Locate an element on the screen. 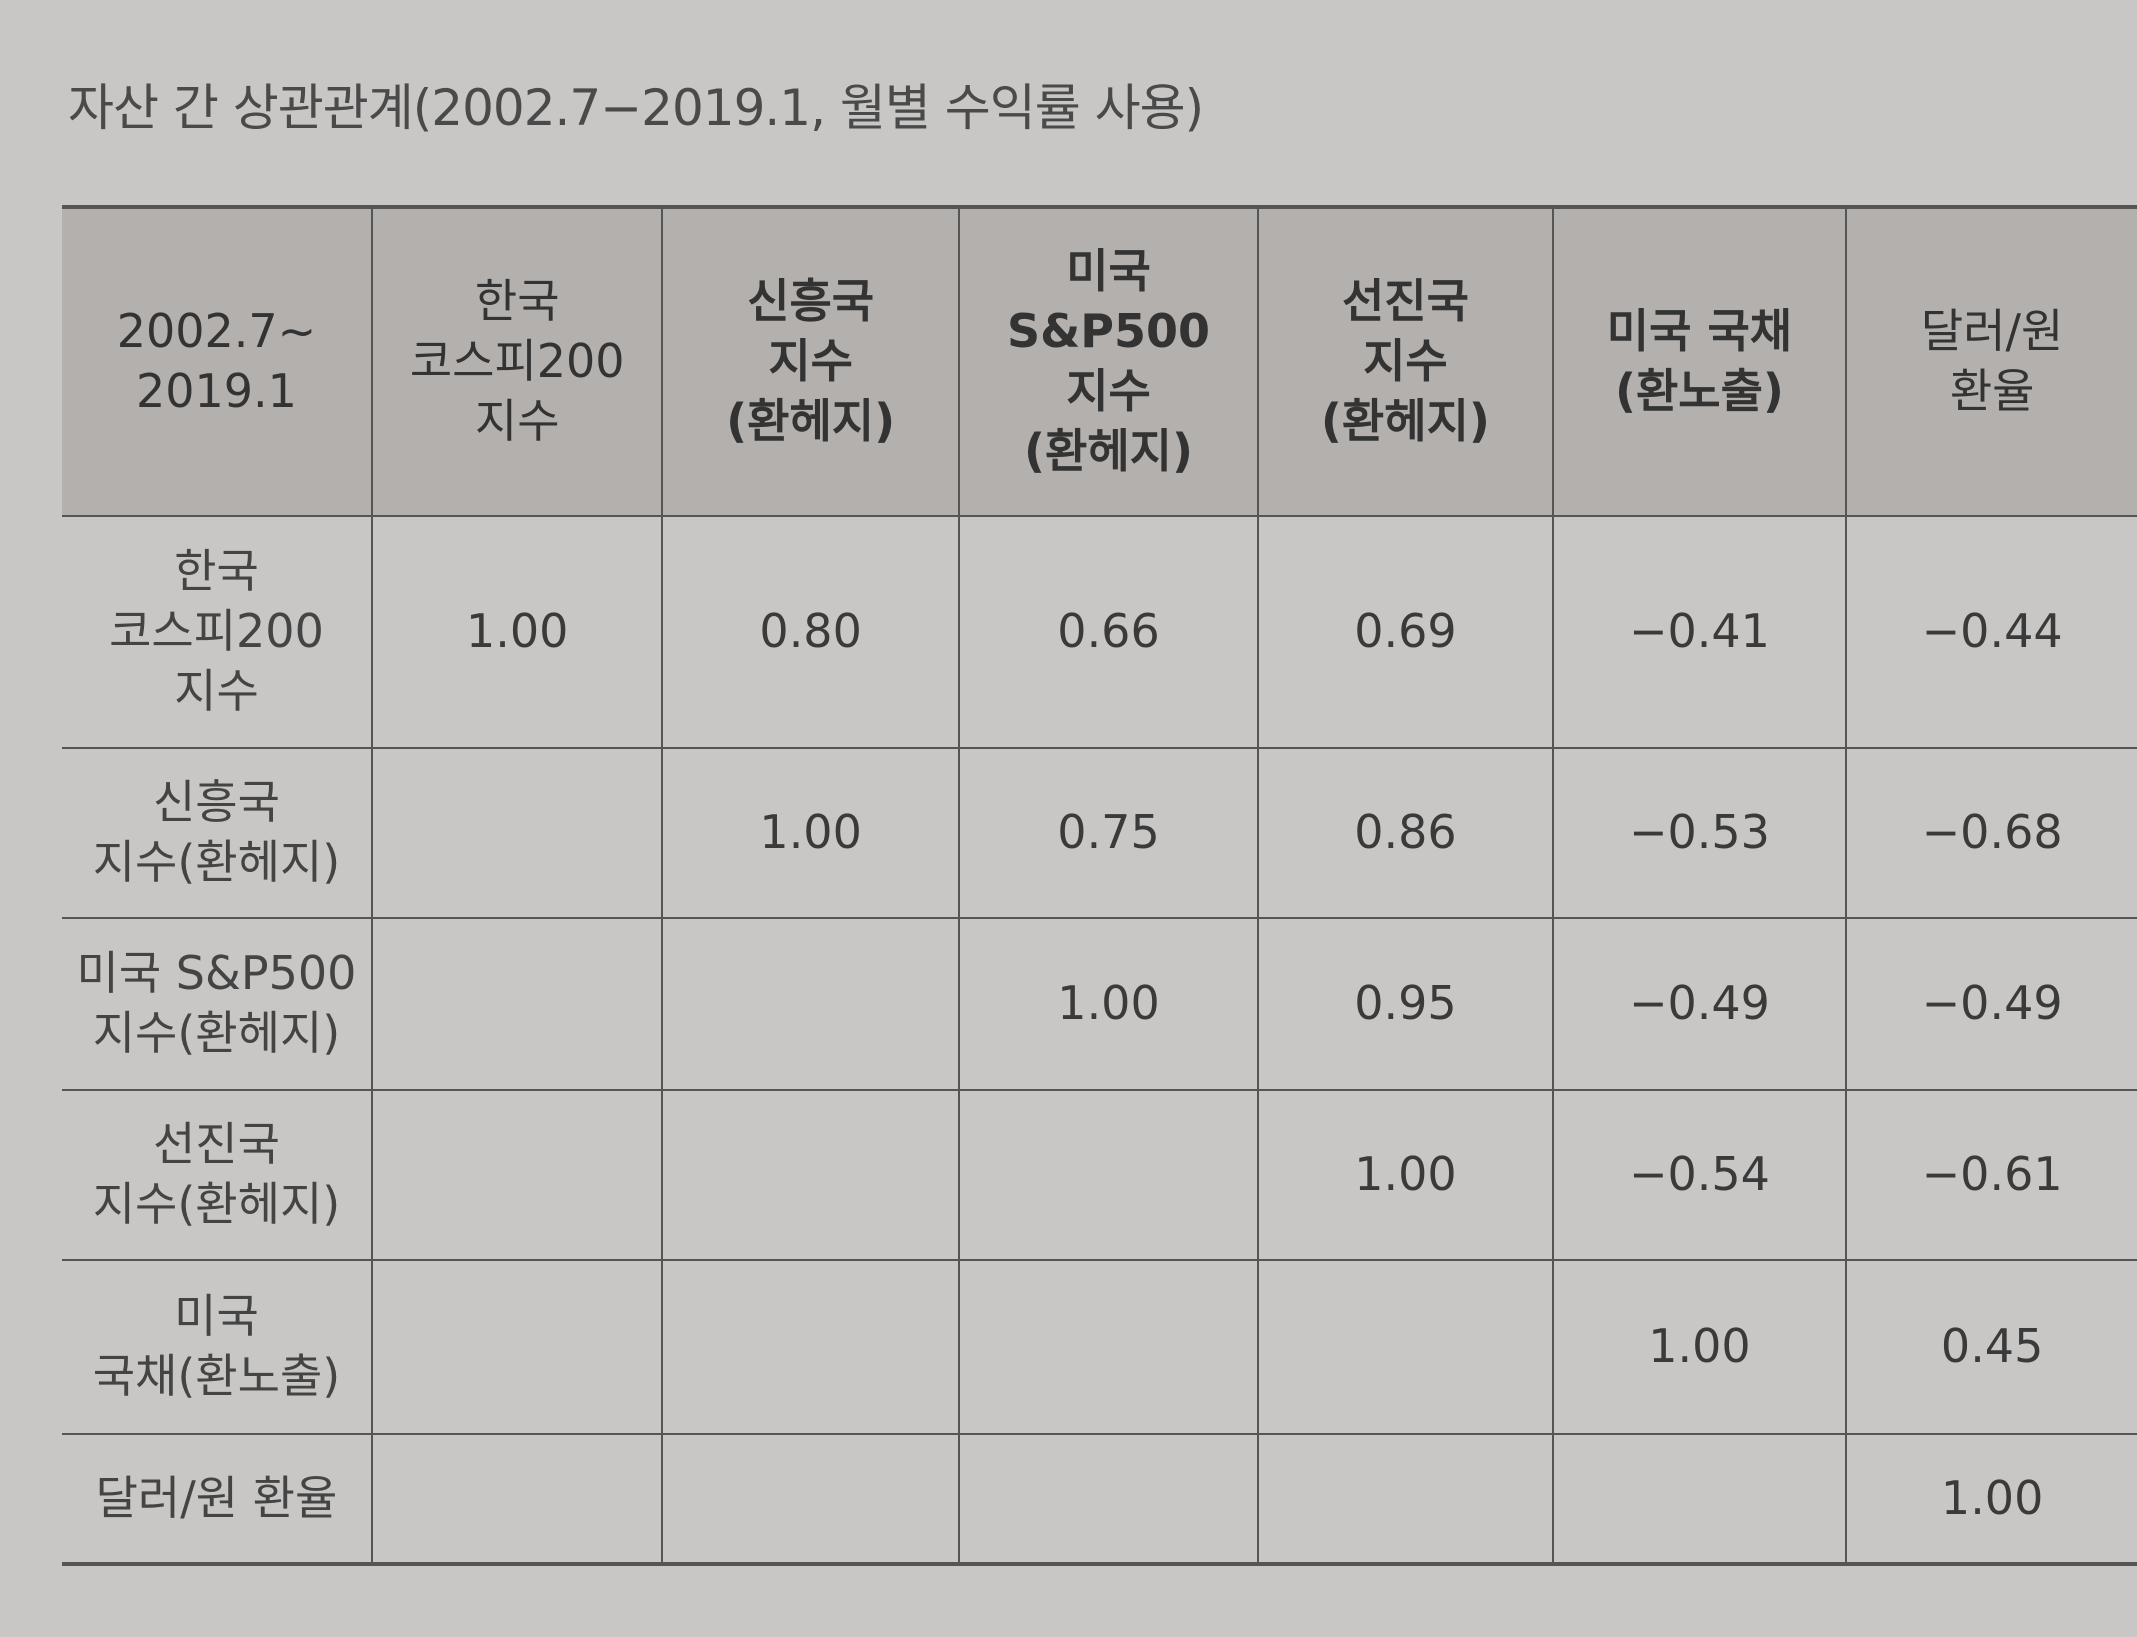  row-label: 미국 국채(환노출) is located at coordinates (217, 1347).